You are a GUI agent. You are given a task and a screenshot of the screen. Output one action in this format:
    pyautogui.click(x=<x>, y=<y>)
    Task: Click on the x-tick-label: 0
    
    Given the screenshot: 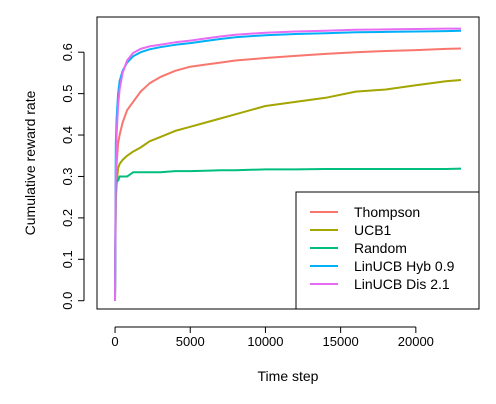 What is the action you would take?
    pyautogui.click(x=114, y=341)
    